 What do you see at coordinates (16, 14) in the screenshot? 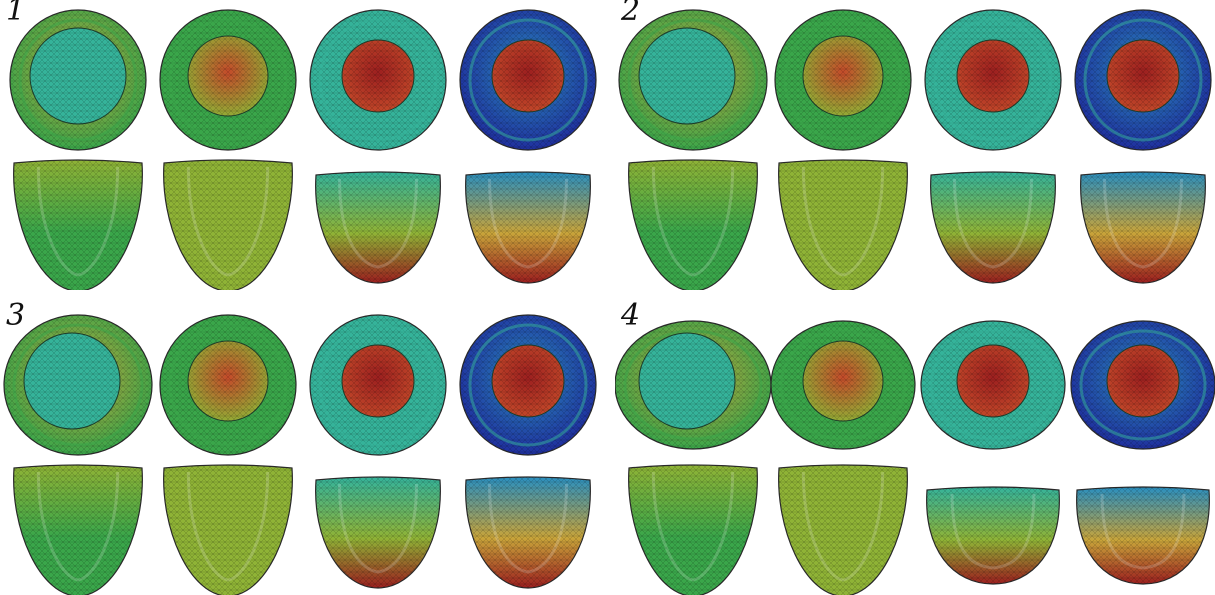
I see `panel-label: 1` at bounding box center [16, 14].